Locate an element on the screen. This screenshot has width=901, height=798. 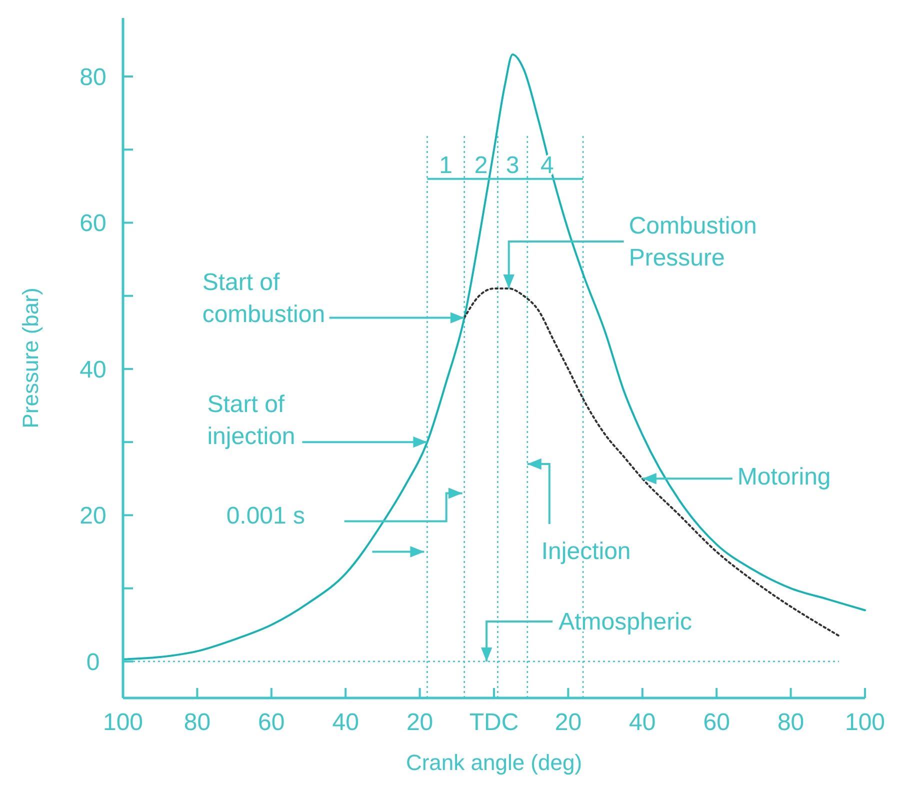
y-tick-label: 80 is located at coordinates (93, 77).